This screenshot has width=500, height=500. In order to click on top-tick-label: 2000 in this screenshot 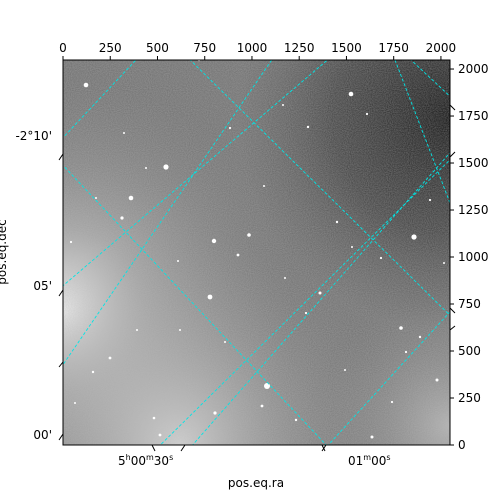, I will do `click(441, 48)`.